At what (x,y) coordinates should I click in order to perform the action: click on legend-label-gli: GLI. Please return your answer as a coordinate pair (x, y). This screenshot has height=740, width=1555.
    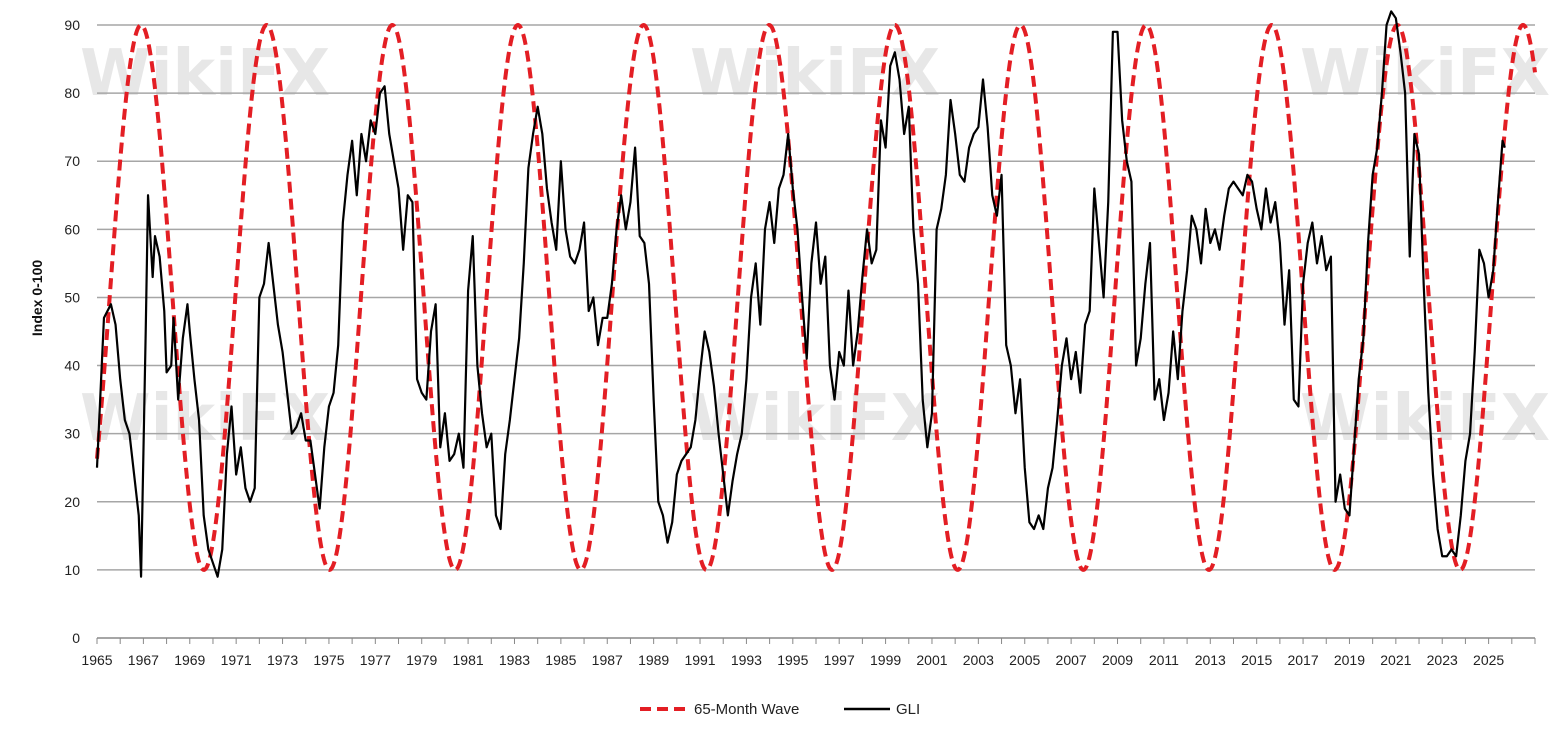
    Looking at the image, I should click on (908, 709).